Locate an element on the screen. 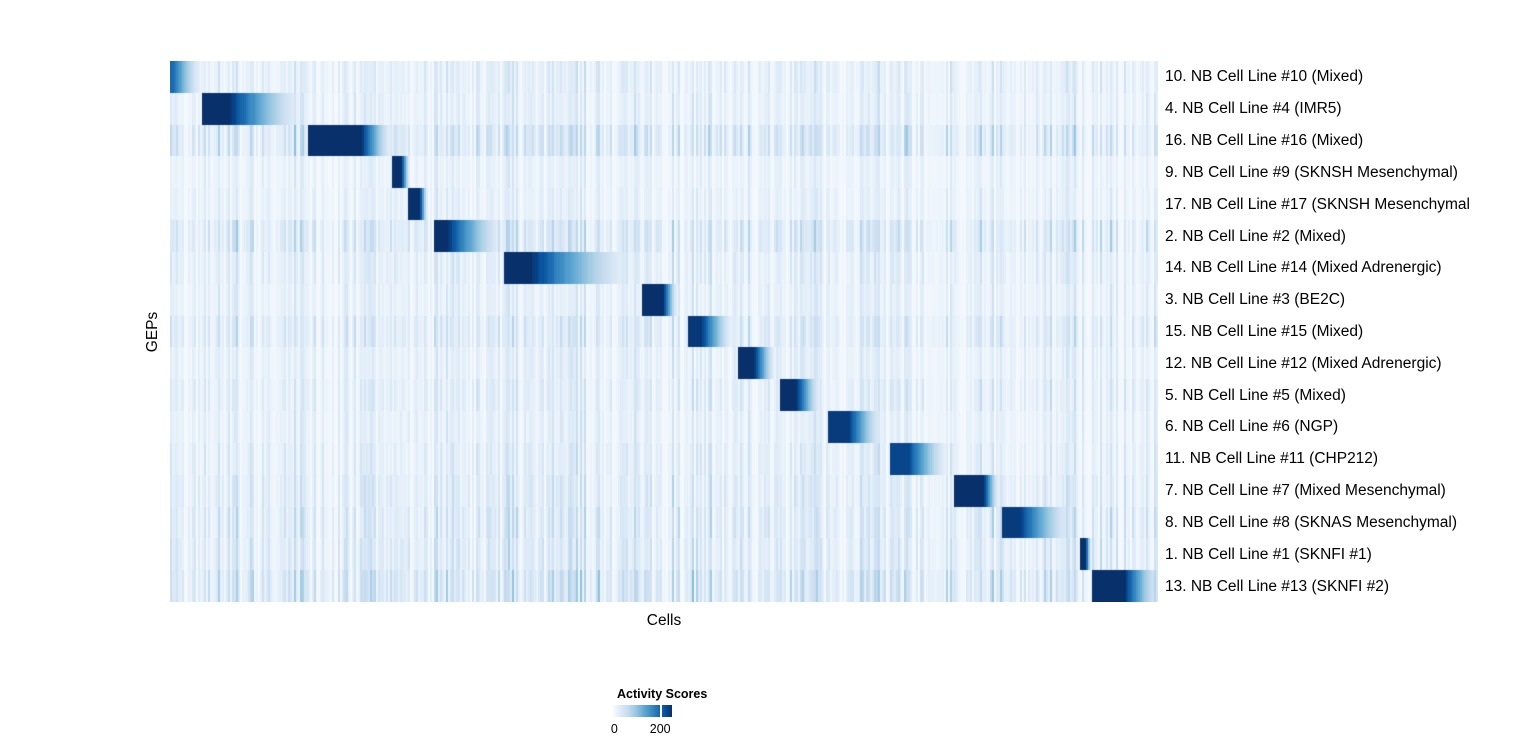 The height and width of the screenshot is (743, 1540). row-label: 11. NB Cell Line #11 (CHP212) is located at coordinates (1272, 458).